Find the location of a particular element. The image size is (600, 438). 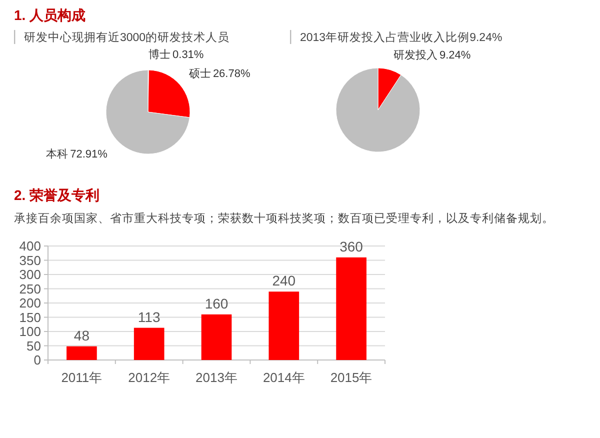

y-tick-label: 150 is located at coordinates (30, 317).